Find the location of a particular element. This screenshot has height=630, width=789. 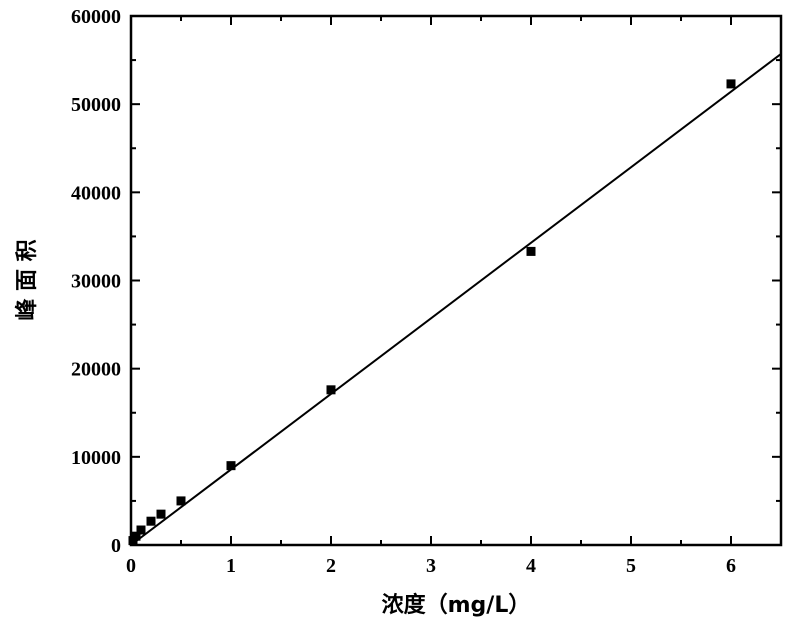

x-tick-label: 3 is located at coordinates (431, 566).